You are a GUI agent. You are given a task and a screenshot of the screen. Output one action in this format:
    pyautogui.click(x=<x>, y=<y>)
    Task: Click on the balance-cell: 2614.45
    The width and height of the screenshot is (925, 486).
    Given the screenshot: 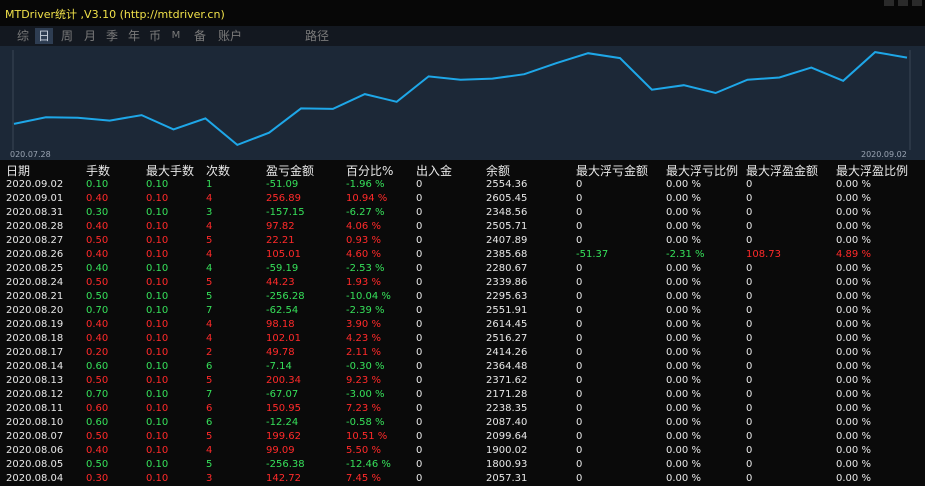 What is the action you would take?
    pyautogui.click(x=507, y=324)
    